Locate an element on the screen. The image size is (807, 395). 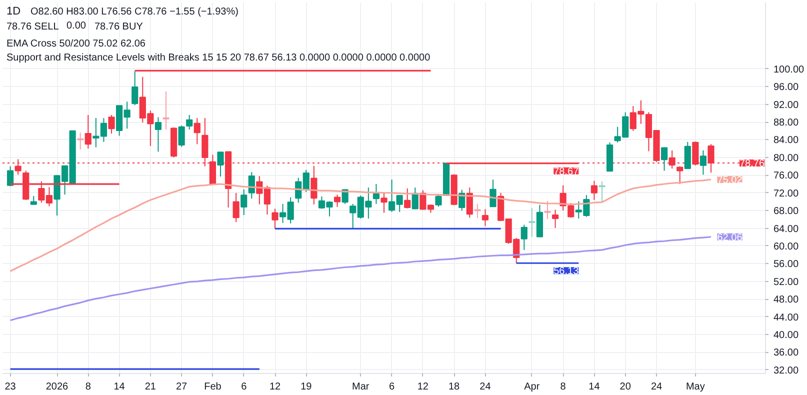
x-tick-label: Feb is located at coordinates (213, 387).